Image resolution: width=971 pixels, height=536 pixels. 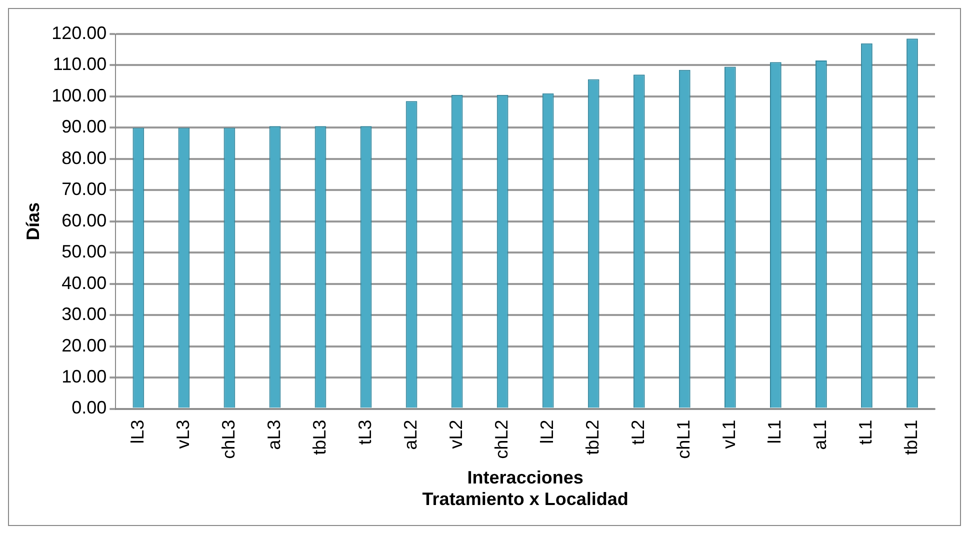 What do you see at coordinates (84, 126) in the screenshot?
I see `y-tick-label: 90.00` at bounding box center [84, 126].